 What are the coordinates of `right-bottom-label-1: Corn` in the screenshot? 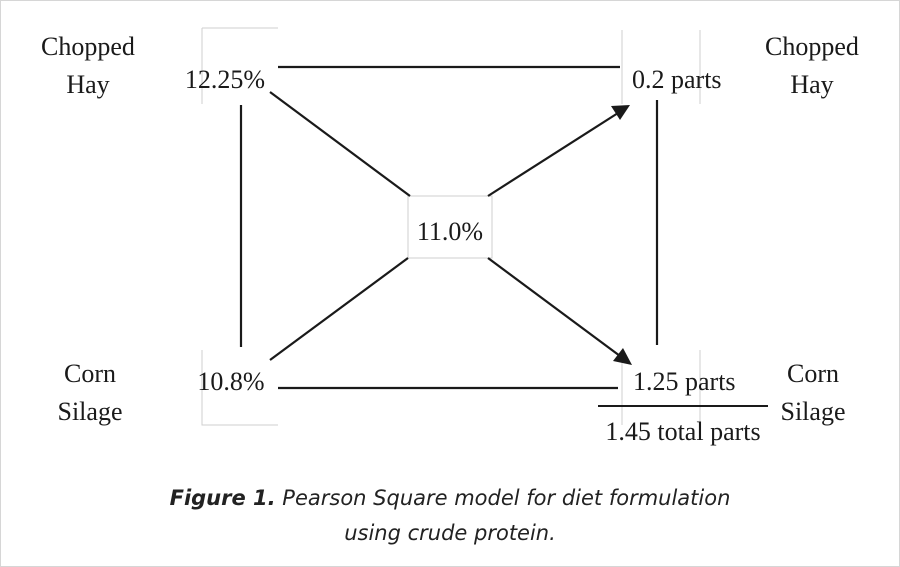 It's located at (813, 373).